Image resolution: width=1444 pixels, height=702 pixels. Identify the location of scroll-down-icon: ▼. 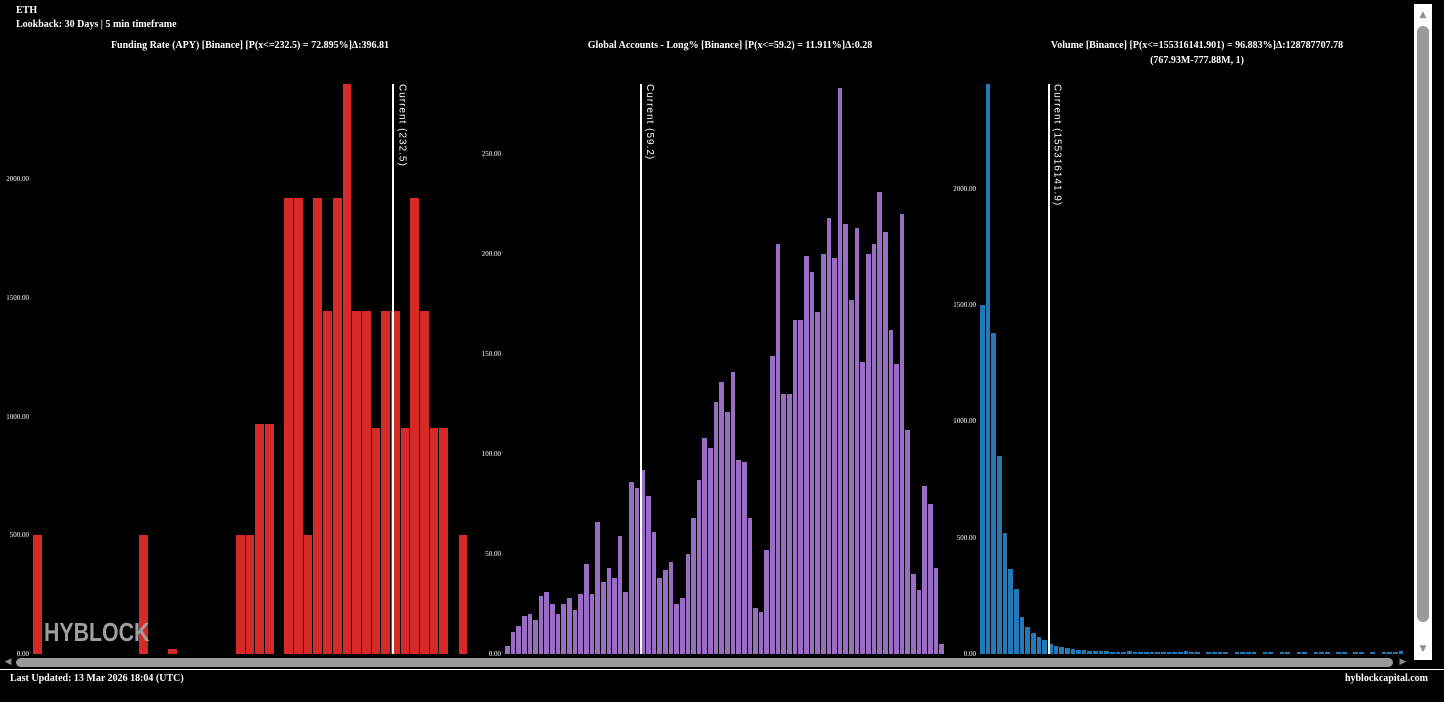
(1423, 649).